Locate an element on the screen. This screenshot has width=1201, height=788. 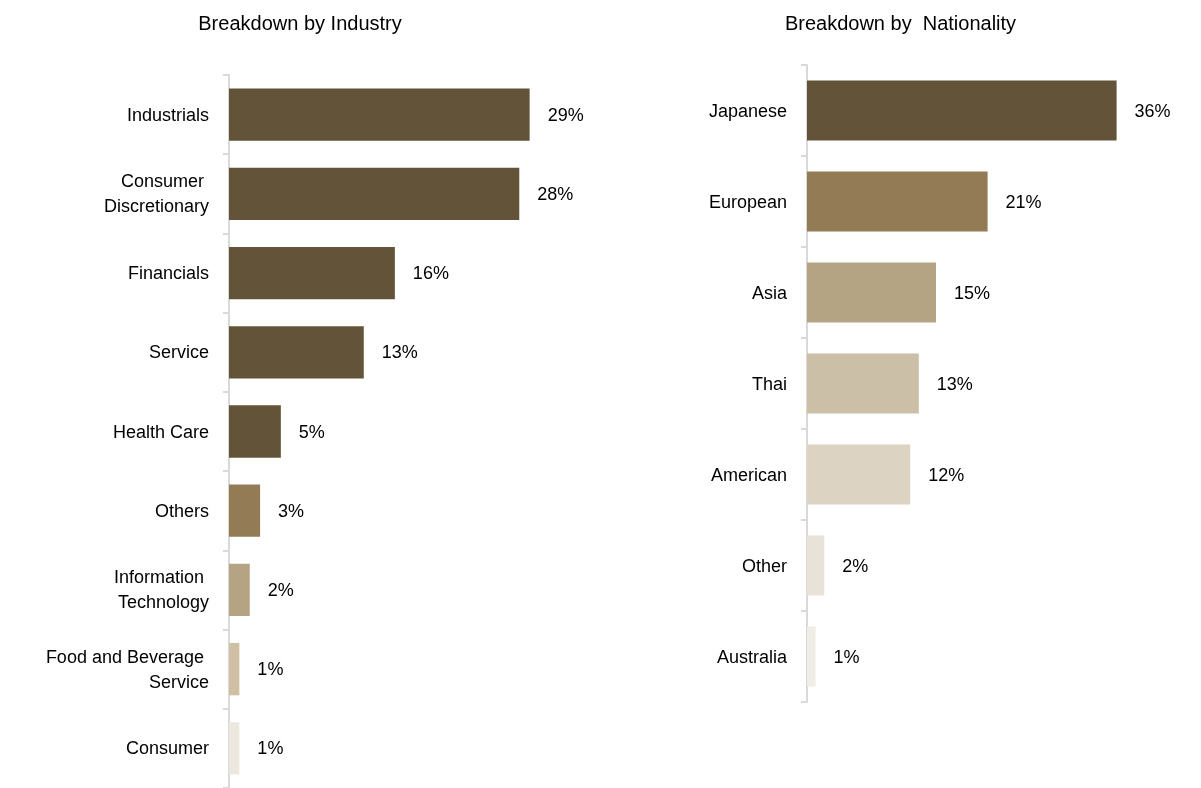
y-tick-label: American is located at coordinates (748, 474).